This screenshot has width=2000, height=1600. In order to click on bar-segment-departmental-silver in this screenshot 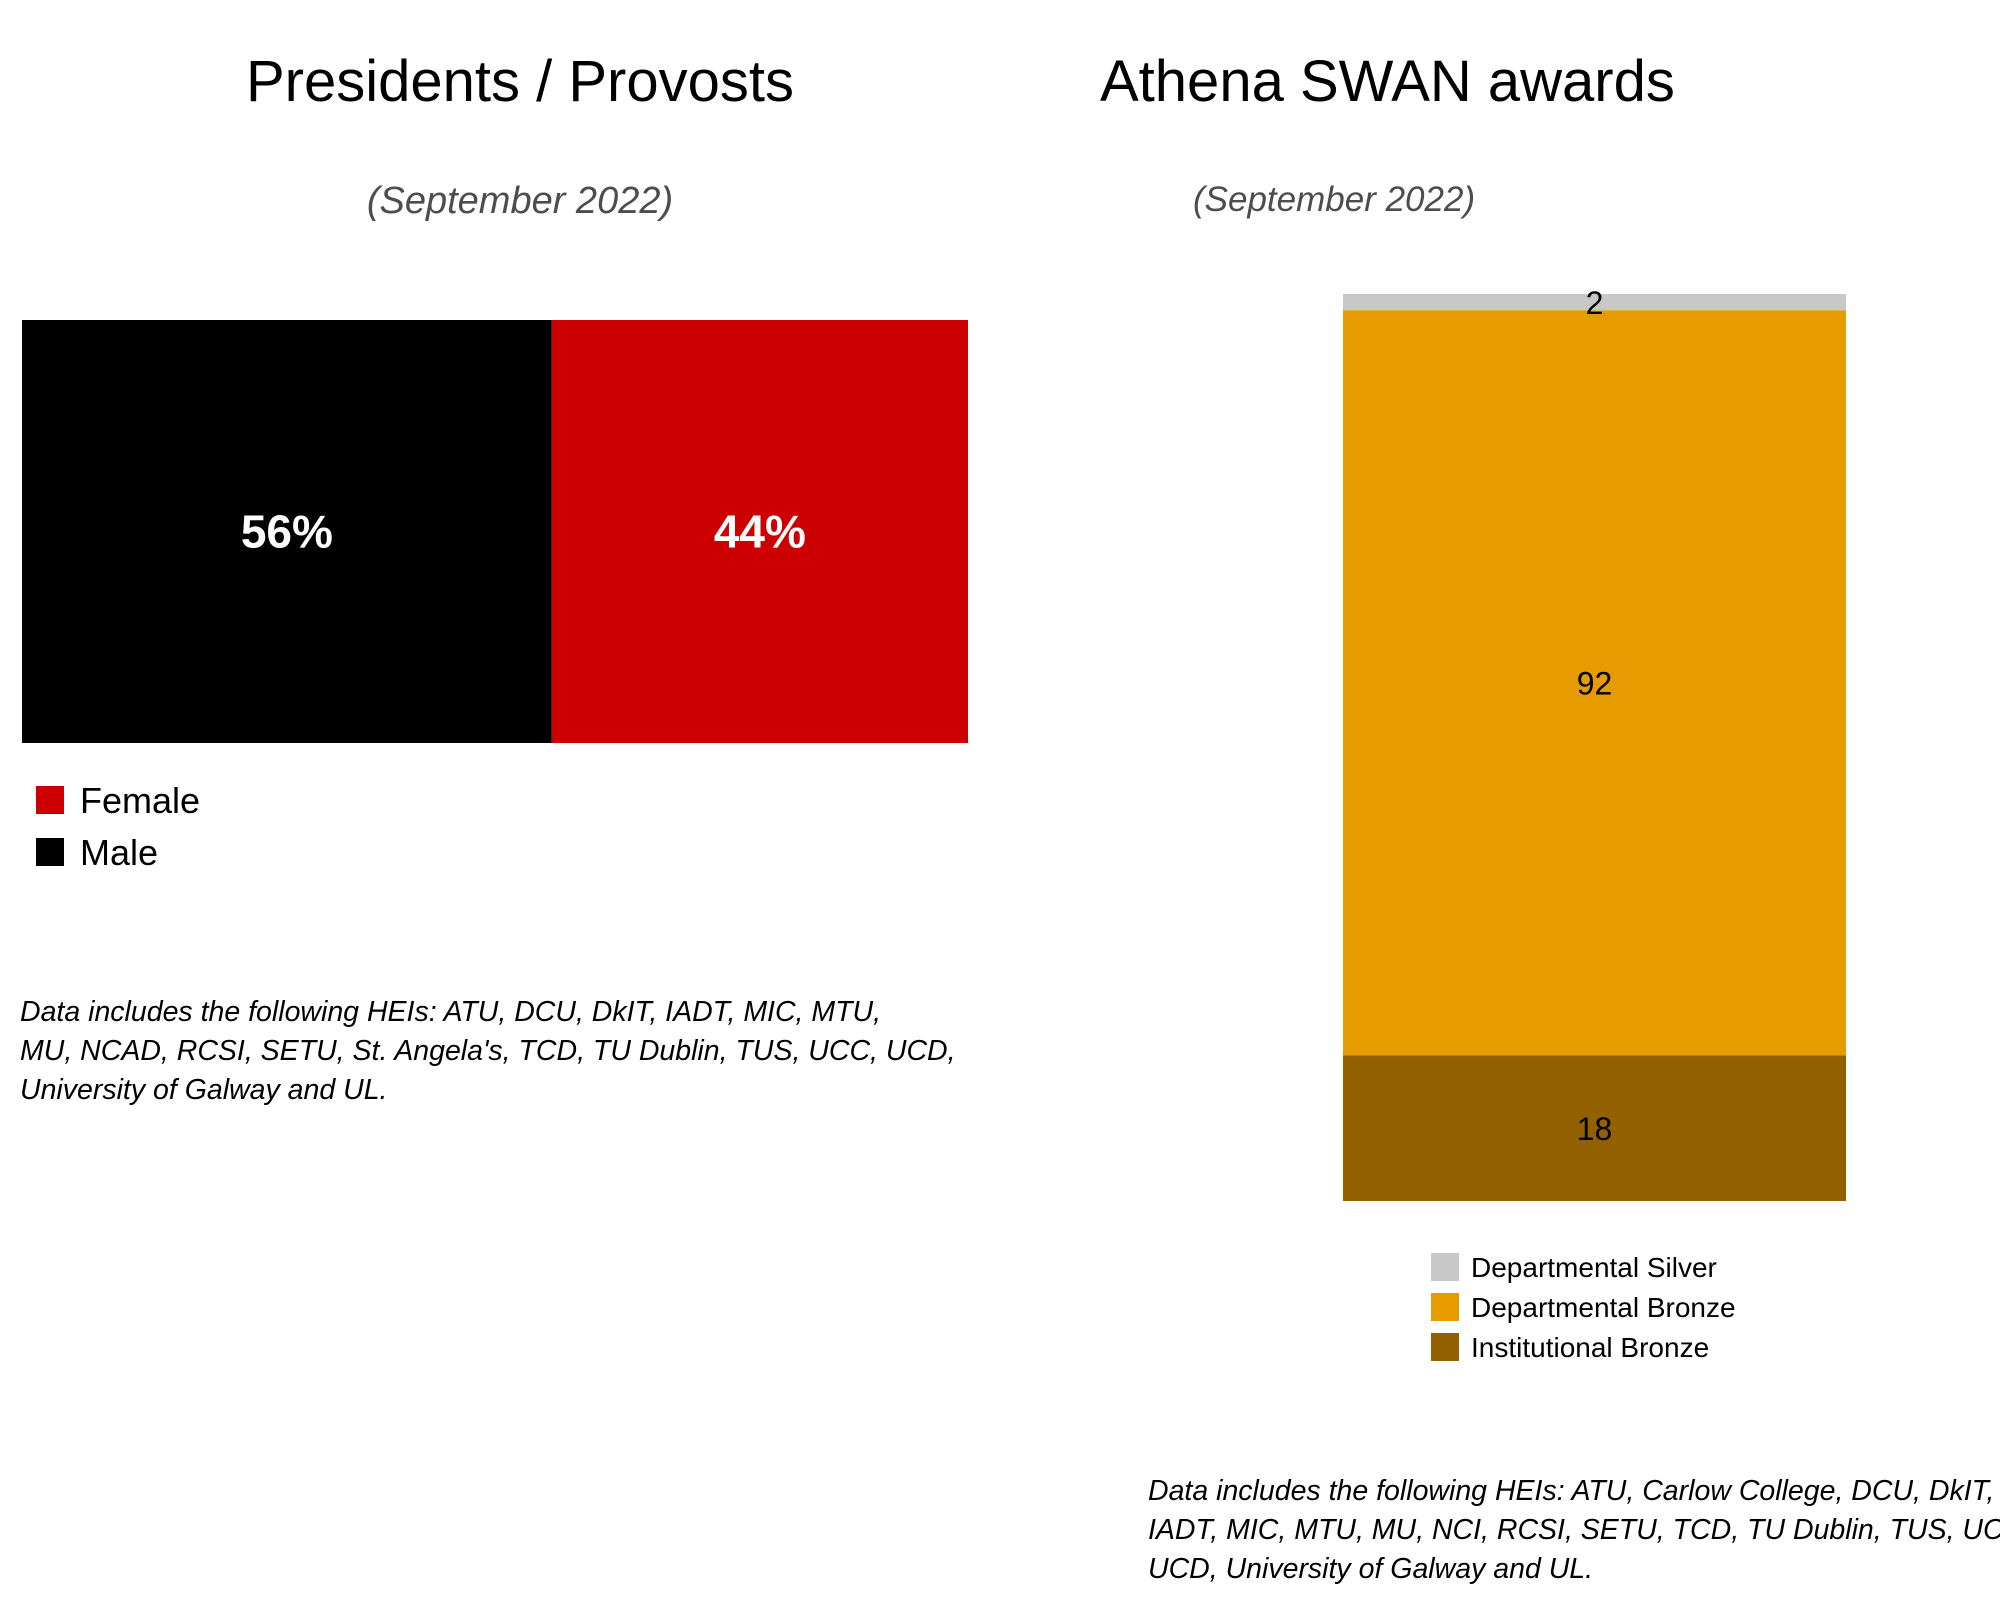, I will do `click(1594, 302)`.